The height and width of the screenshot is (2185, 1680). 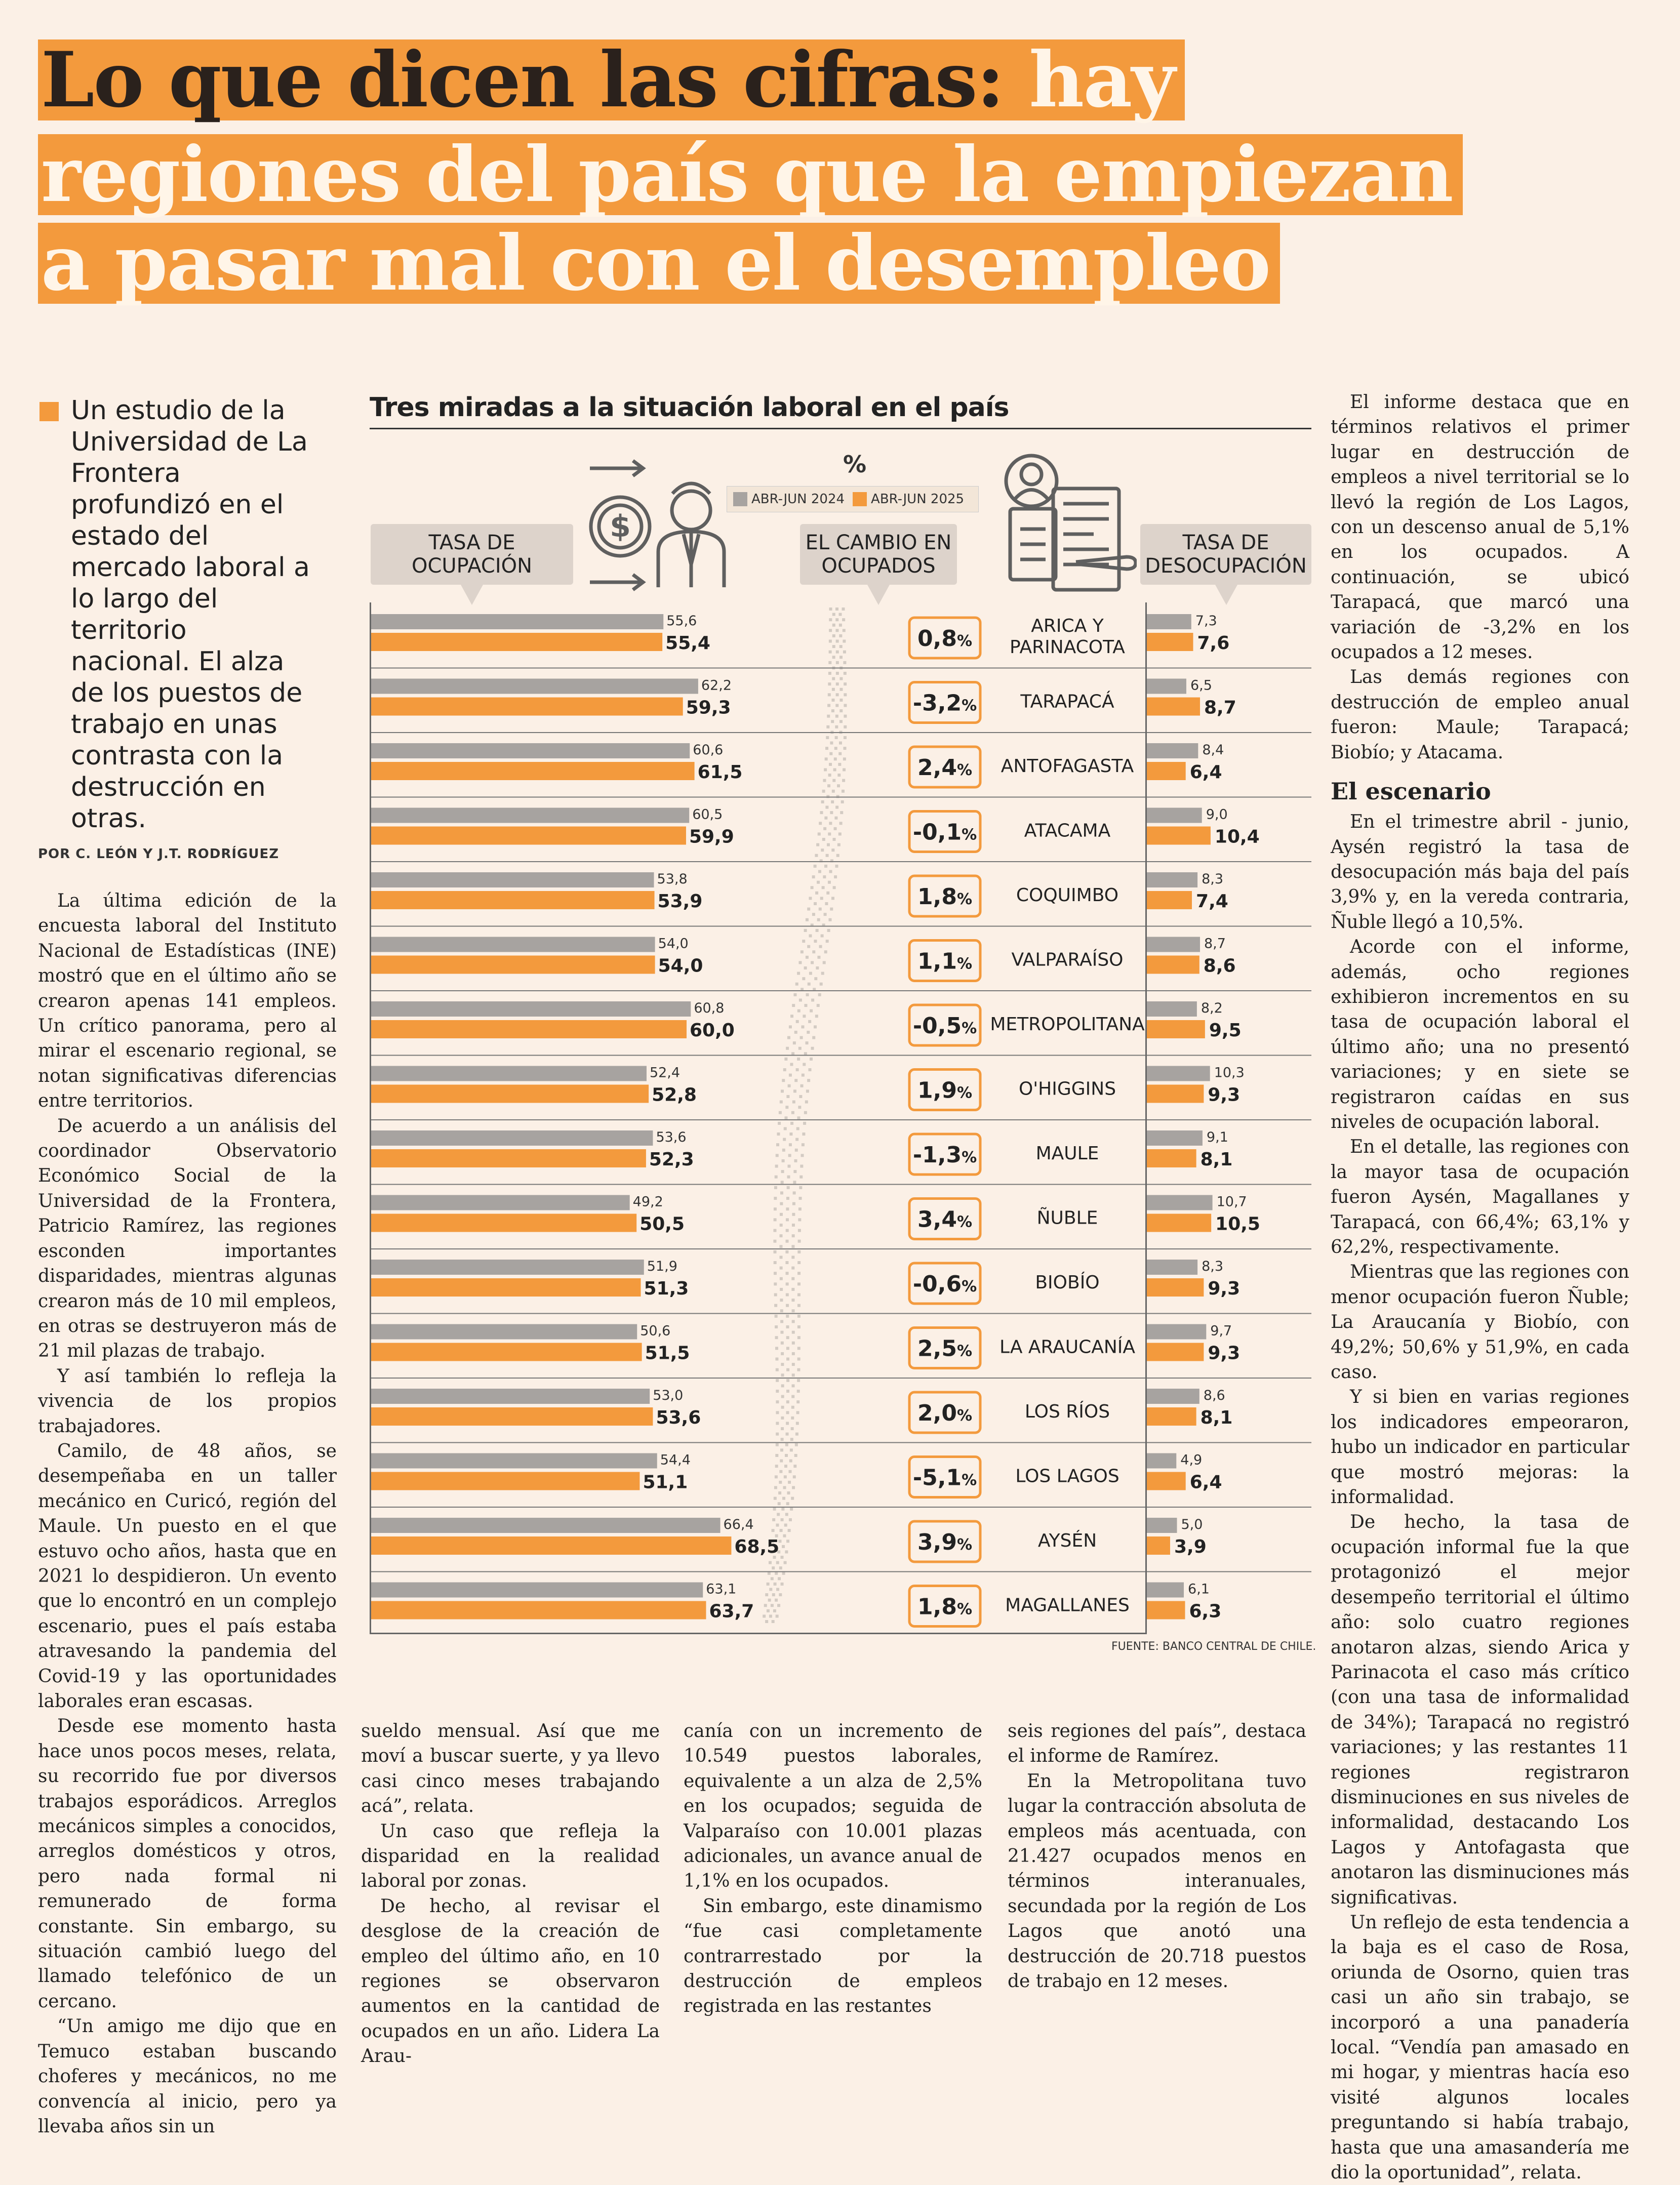 What do you see at coordinates (1226, 564) in the screenshot?
I see `tab-desocupacion: TASA DE DESOCUPACIÓN` at bounding box center [1226, 564].